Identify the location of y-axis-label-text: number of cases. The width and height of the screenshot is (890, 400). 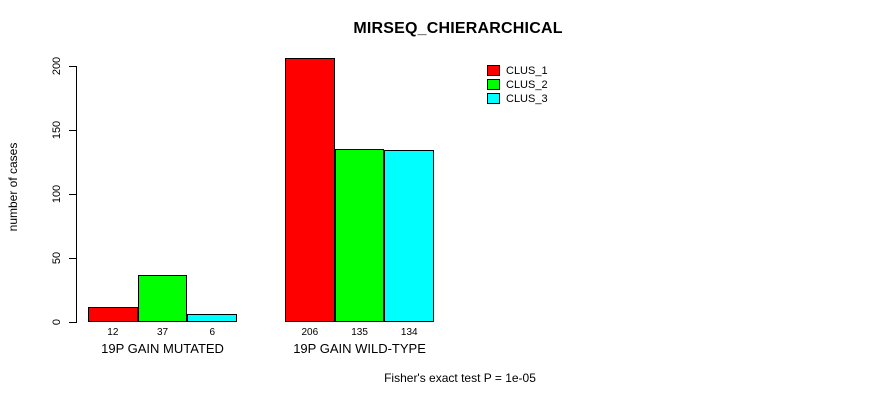
(13, 187).